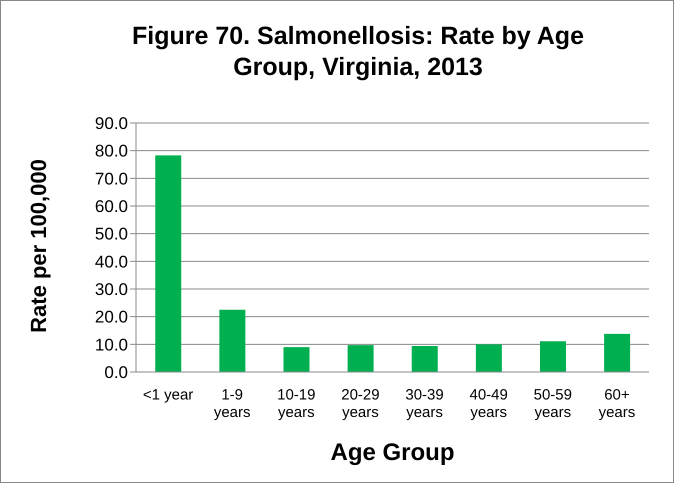 This screenshot has width=674, height=483. I want to click on x-tick-label: 20-29 years, so click(360, 403).